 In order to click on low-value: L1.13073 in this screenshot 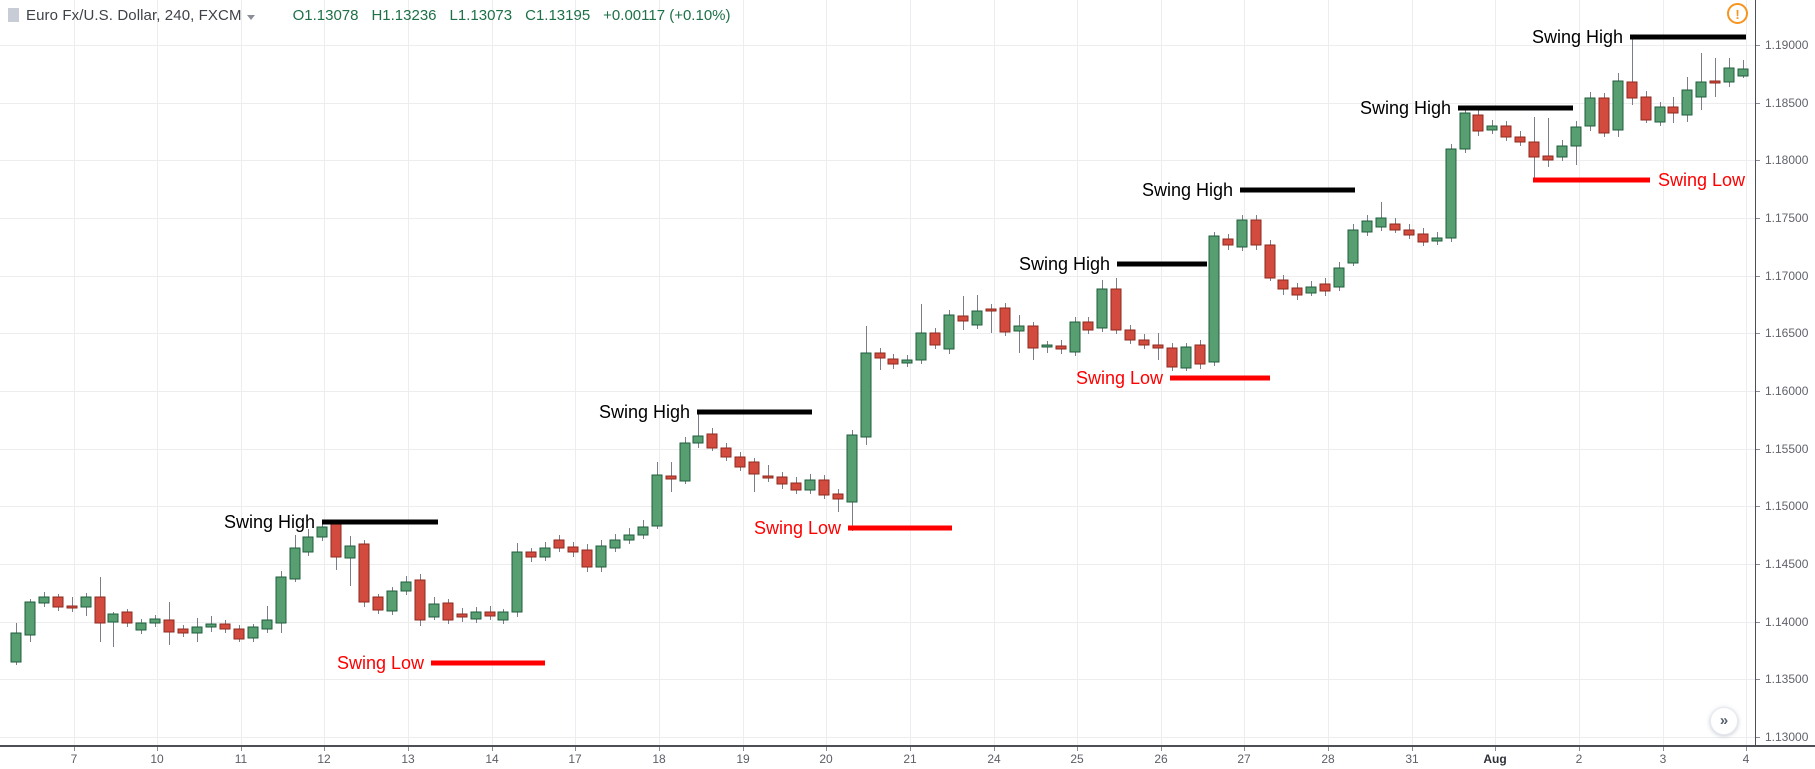, I will do `click(481, 15)`.